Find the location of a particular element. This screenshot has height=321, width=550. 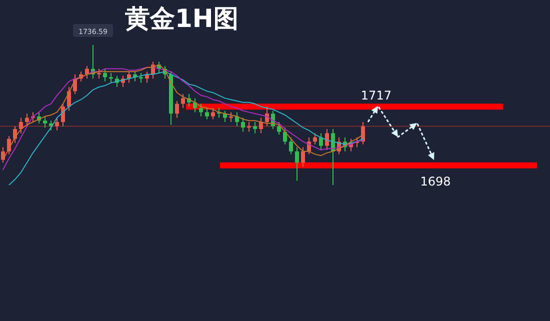

chart-title: 黄金1H图 is located at coordinates (181, 19).